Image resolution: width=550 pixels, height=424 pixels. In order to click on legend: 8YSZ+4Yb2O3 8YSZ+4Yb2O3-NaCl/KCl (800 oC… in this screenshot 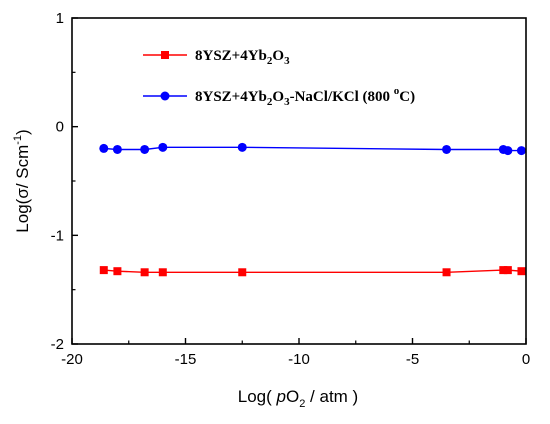, I will do `click(279, 78)`.